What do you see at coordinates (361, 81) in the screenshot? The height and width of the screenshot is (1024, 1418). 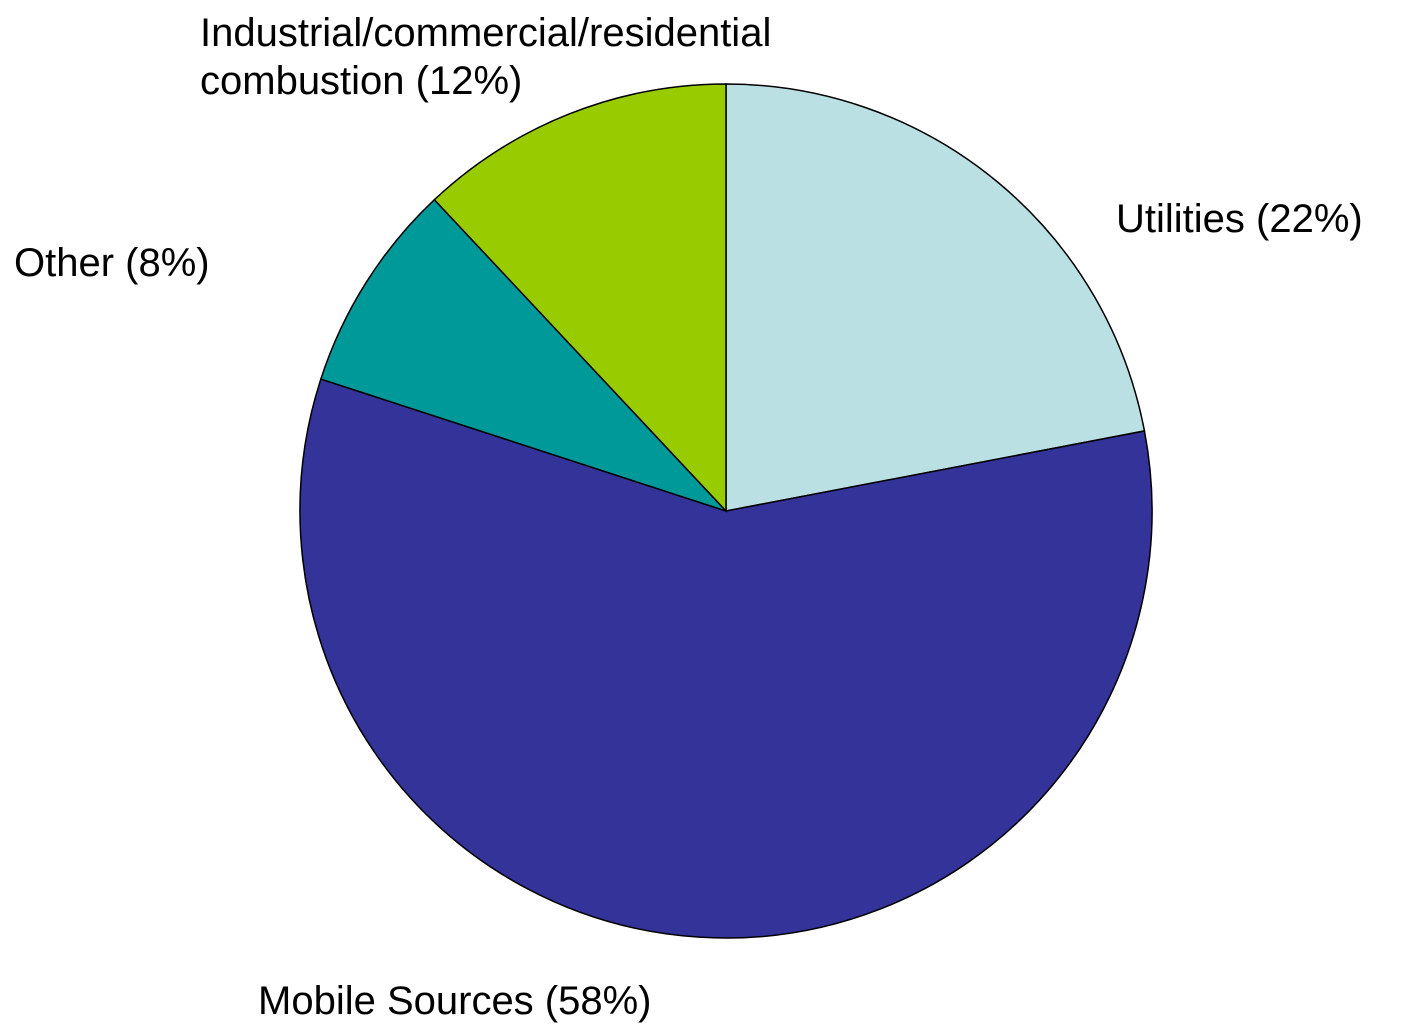 I see `slice-label-line: combustion (12%)` at bounding box center [361, 81].